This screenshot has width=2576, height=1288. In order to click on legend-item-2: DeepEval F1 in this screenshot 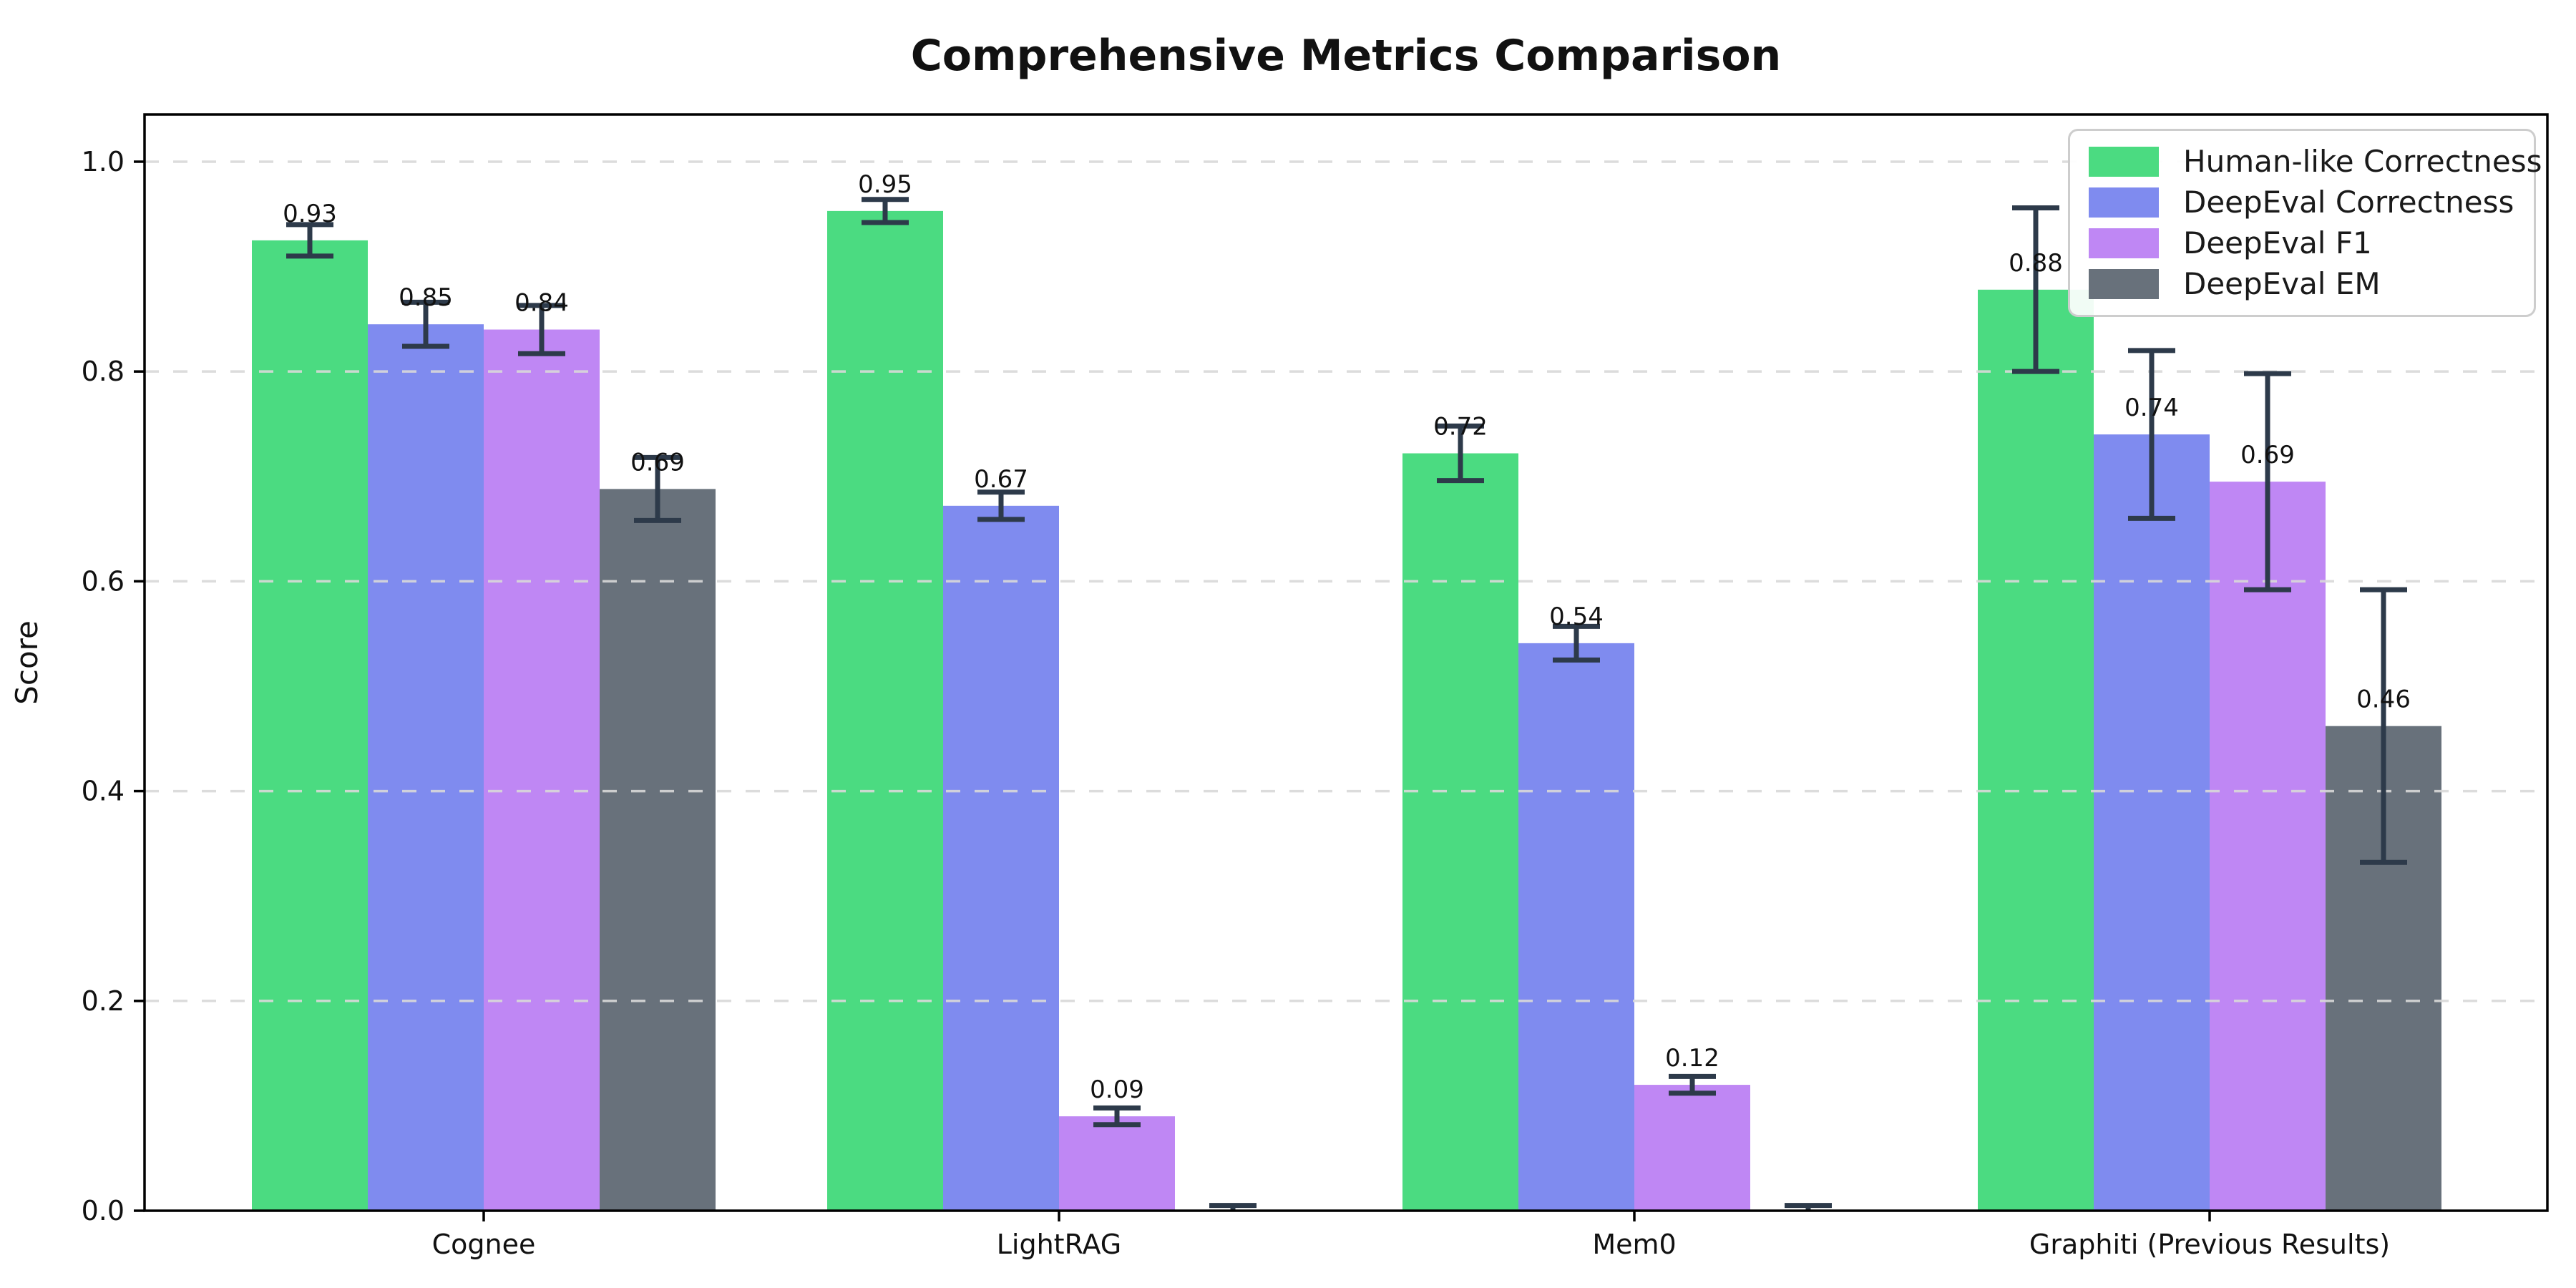, I will do `click(2302, 243)`.